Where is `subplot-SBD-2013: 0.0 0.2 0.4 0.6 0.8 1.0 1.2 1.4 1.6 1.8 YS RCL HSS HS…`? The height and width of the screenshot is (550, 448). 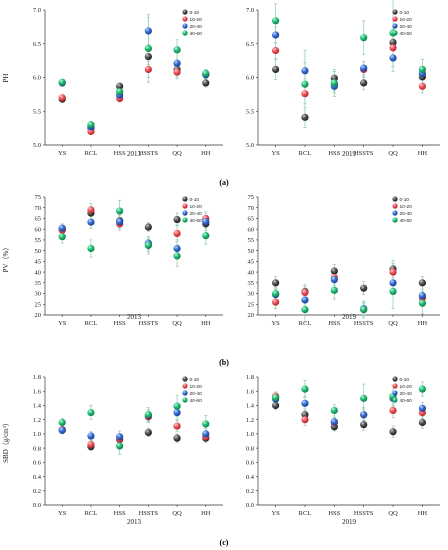 subplot-SBD-2013: 0.0 0.2 0.4 0.6 0.8 1.0 1.2 1.4 1.6 1.8 YS RCL HSS HS… is located at coordinates (128, 450).